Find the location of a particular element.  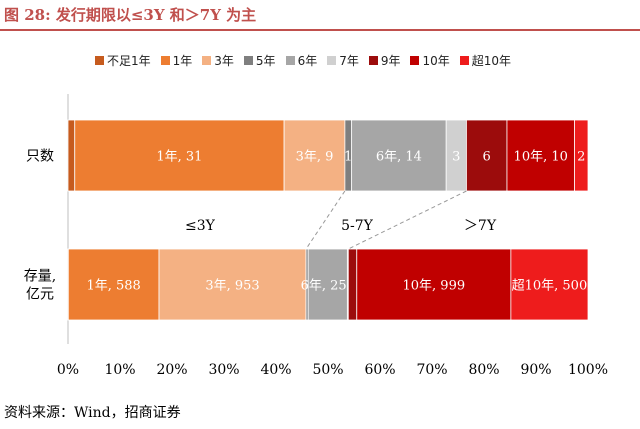

data-label: 6年, 14 is located at coordinates (399, 157).